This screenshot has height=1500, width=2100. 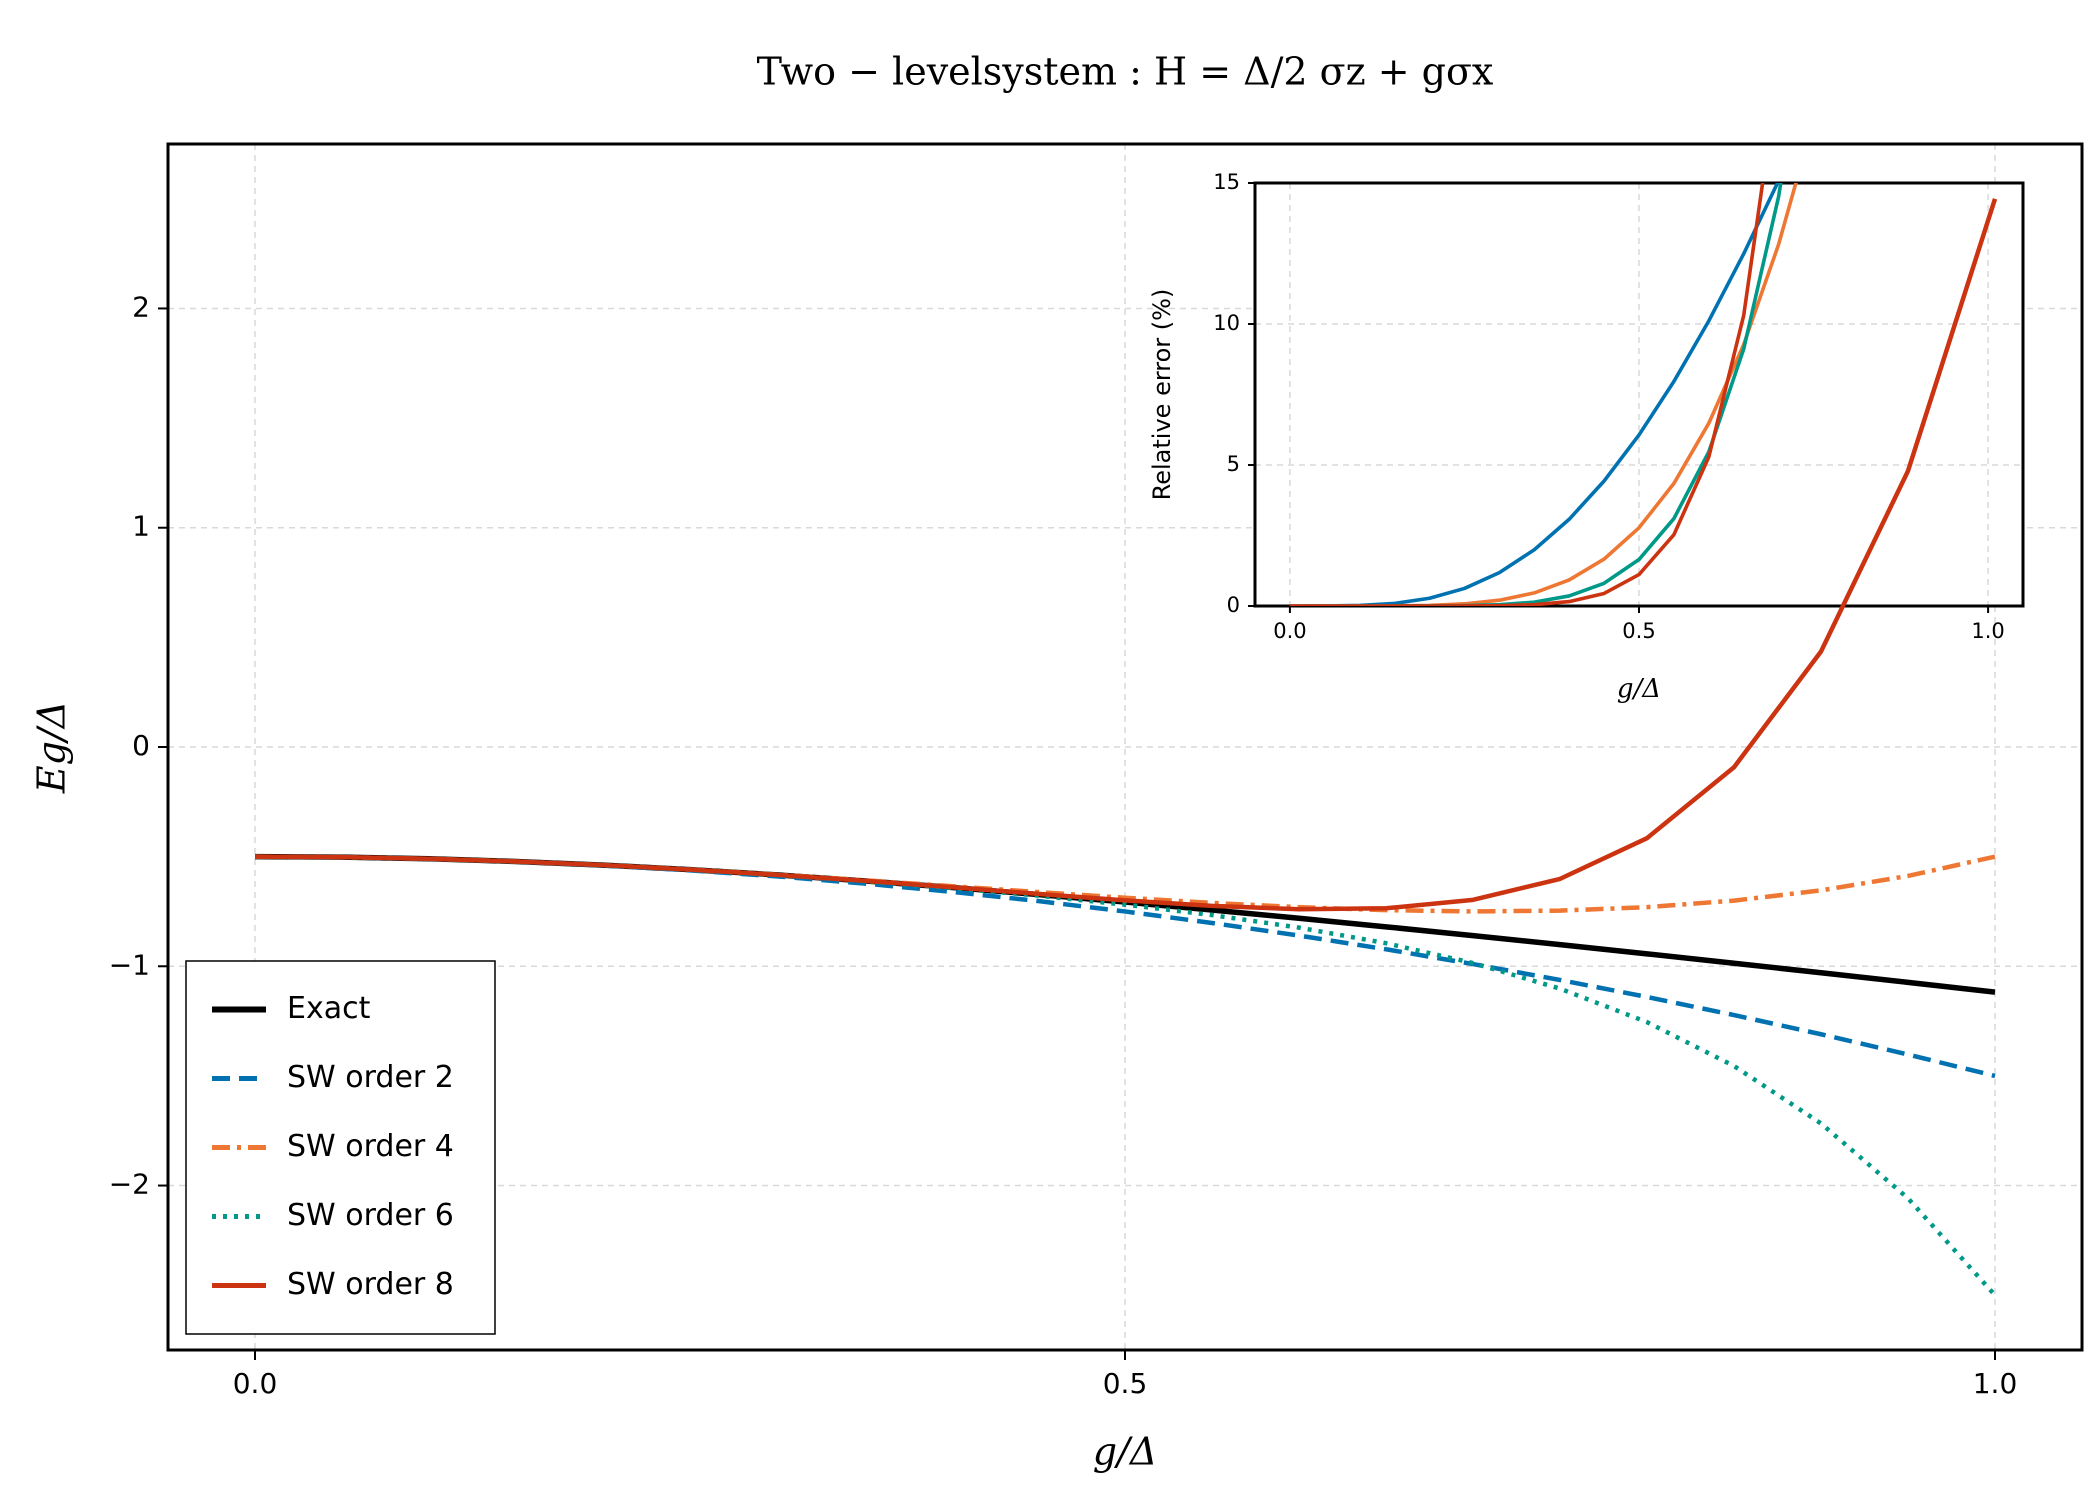 I want to click on legend-label: SW order 2, so click(x=370, y=1077).